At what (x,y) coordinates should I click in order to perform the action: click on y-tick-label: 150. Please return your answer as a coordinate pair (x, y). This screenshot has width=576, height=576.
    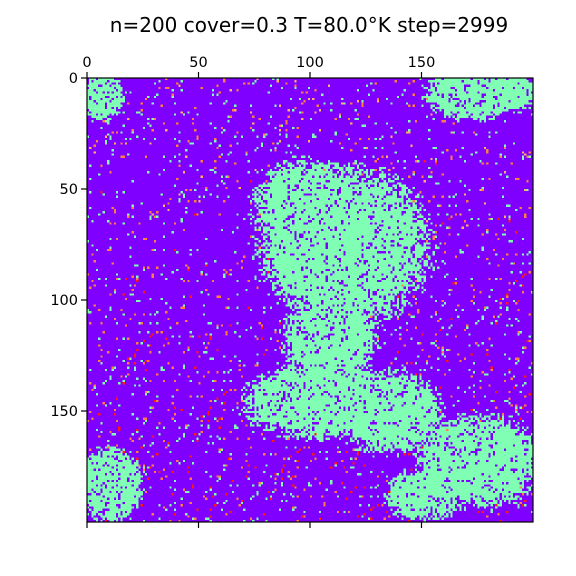
    Looking at the image, I should click on (64, 412).